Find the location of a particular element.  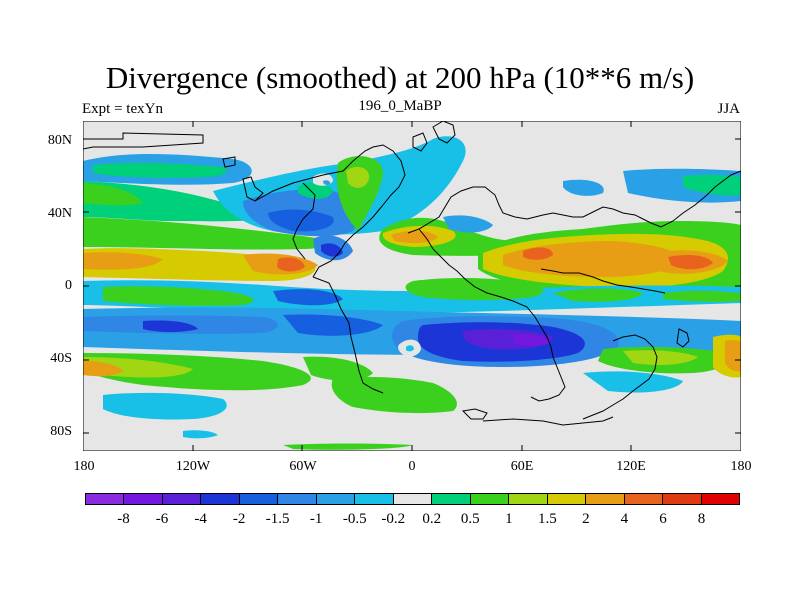

colorbar-label: -8 is located at coordinates (123, 519).